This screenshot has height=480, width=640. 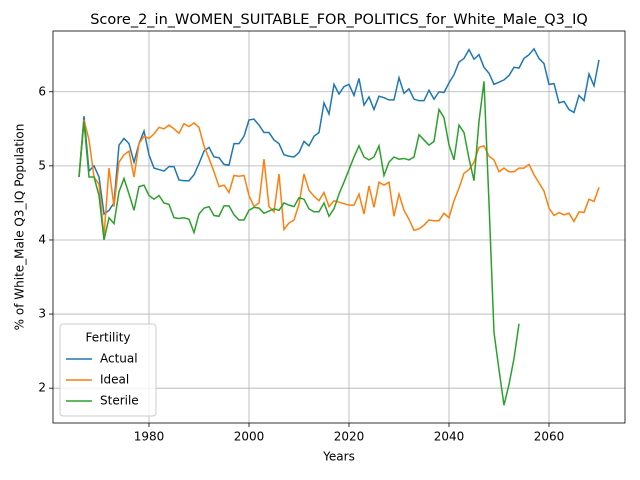 I want to click on legend-box, so click(x=108, y=370).